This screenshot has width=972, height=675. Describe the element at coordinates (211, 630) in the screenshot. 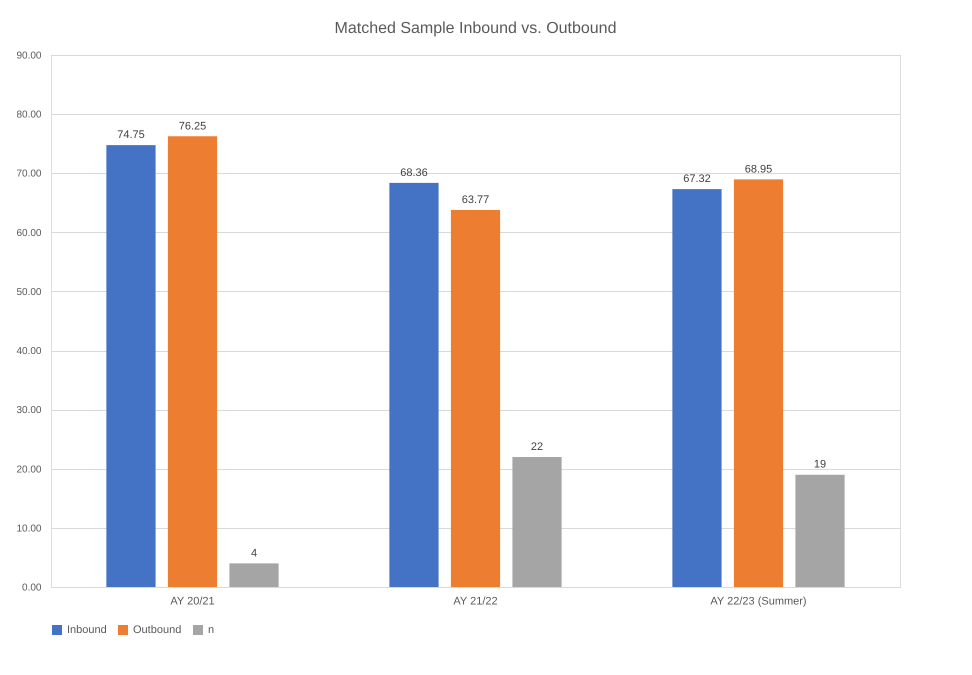

I see `legend-label: n` at that location.